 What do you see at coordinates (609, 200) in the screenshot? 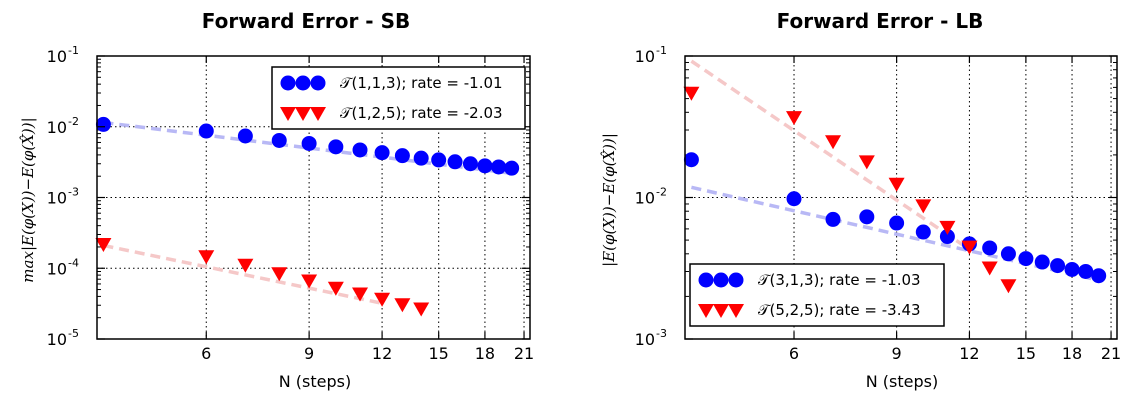
I see `y-axis-label: |E(φ(X))−E(φ(X̂))|` at bounding box center [609, 200].